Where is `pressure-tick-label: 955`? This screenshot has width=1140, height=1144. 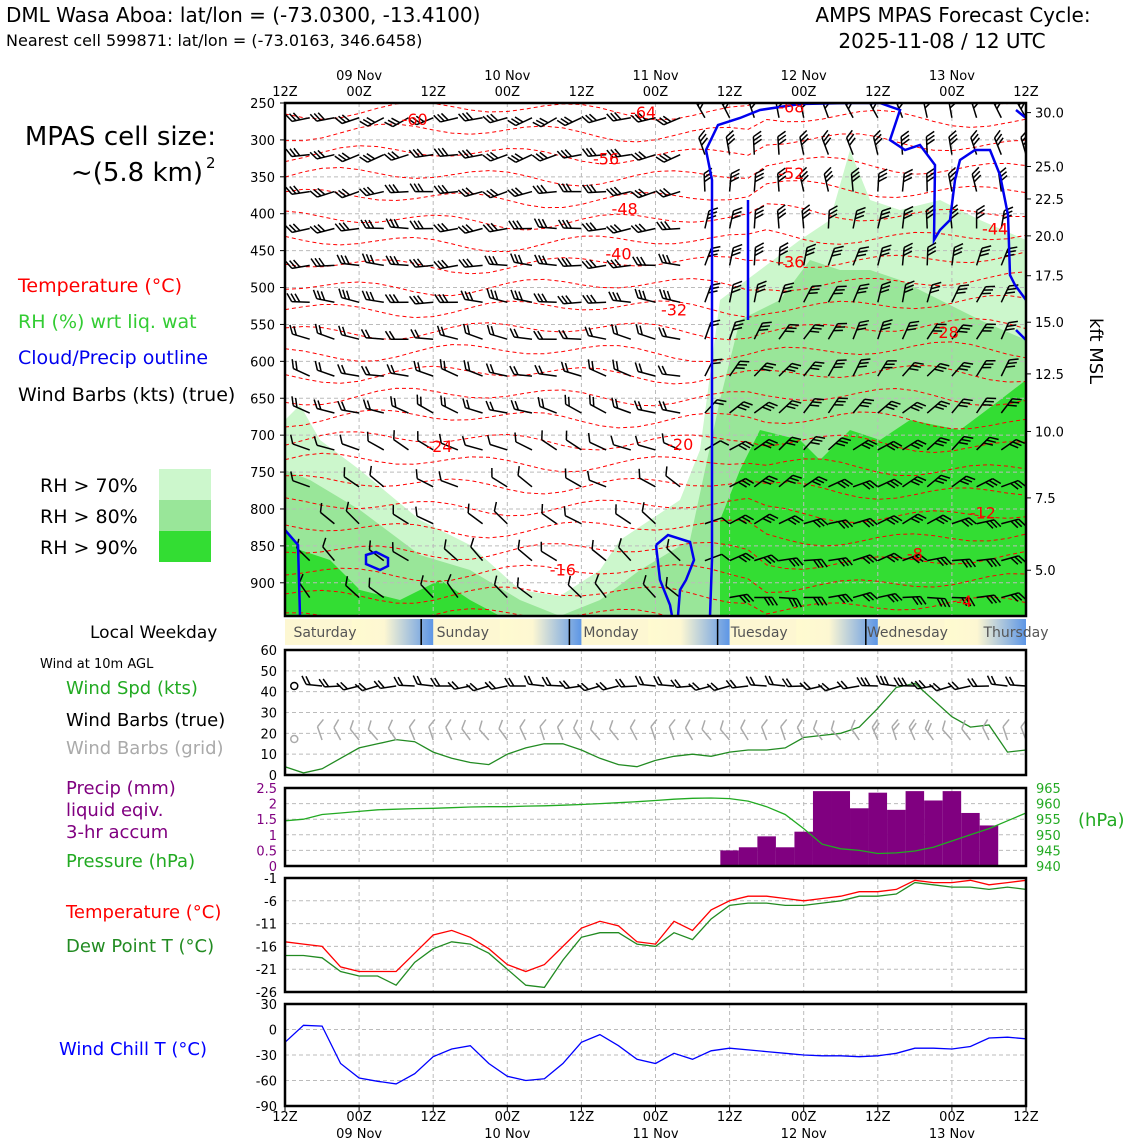 pressure-tick-label: 955 is located at coordinates (1048, 820).